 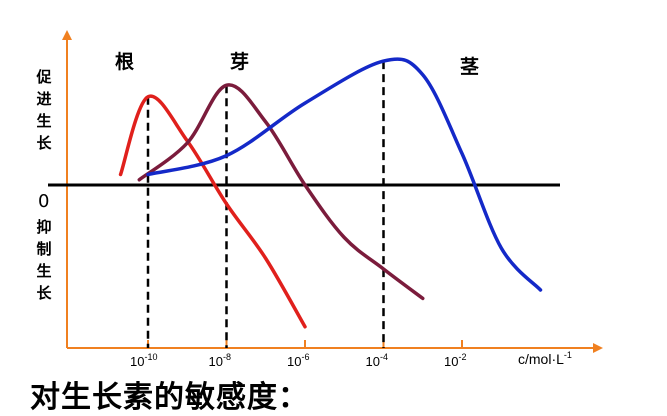 I want to click on label-stem: 茎, so click(x=470, y=67).